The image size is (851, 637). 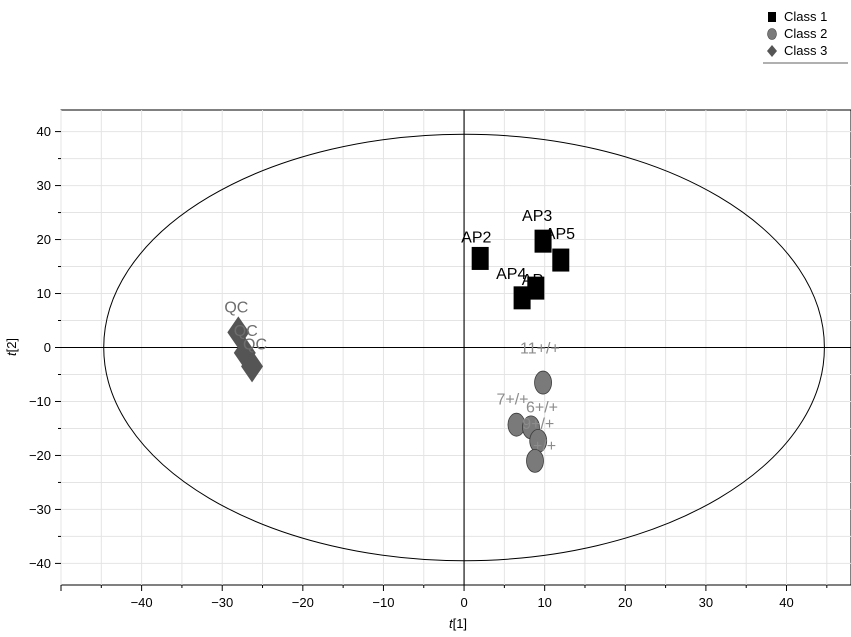 What do you see at coordinates (511, 274) in the screenshot?
I see `point-label: AP4` at bounding box center [511, 274].